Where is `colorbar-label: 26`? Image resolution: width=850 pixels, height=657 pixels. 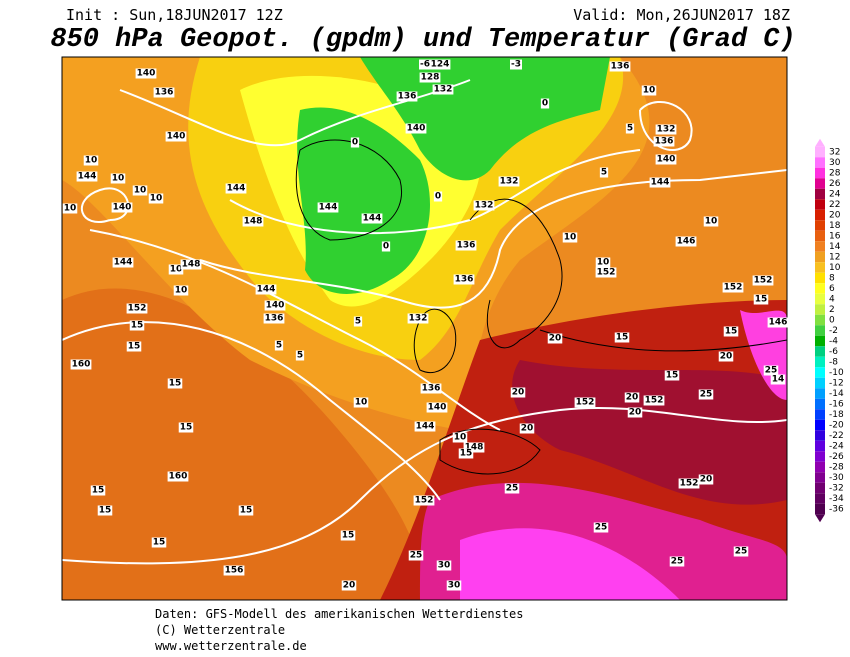
colorbar-label: 26 is located at coordinates (835, 184).